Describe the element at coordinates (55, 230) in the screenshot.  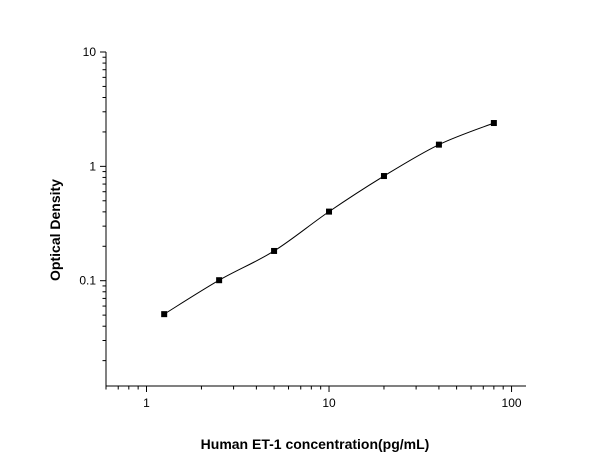
I see `y-axis-title: Optical Density` at that location.